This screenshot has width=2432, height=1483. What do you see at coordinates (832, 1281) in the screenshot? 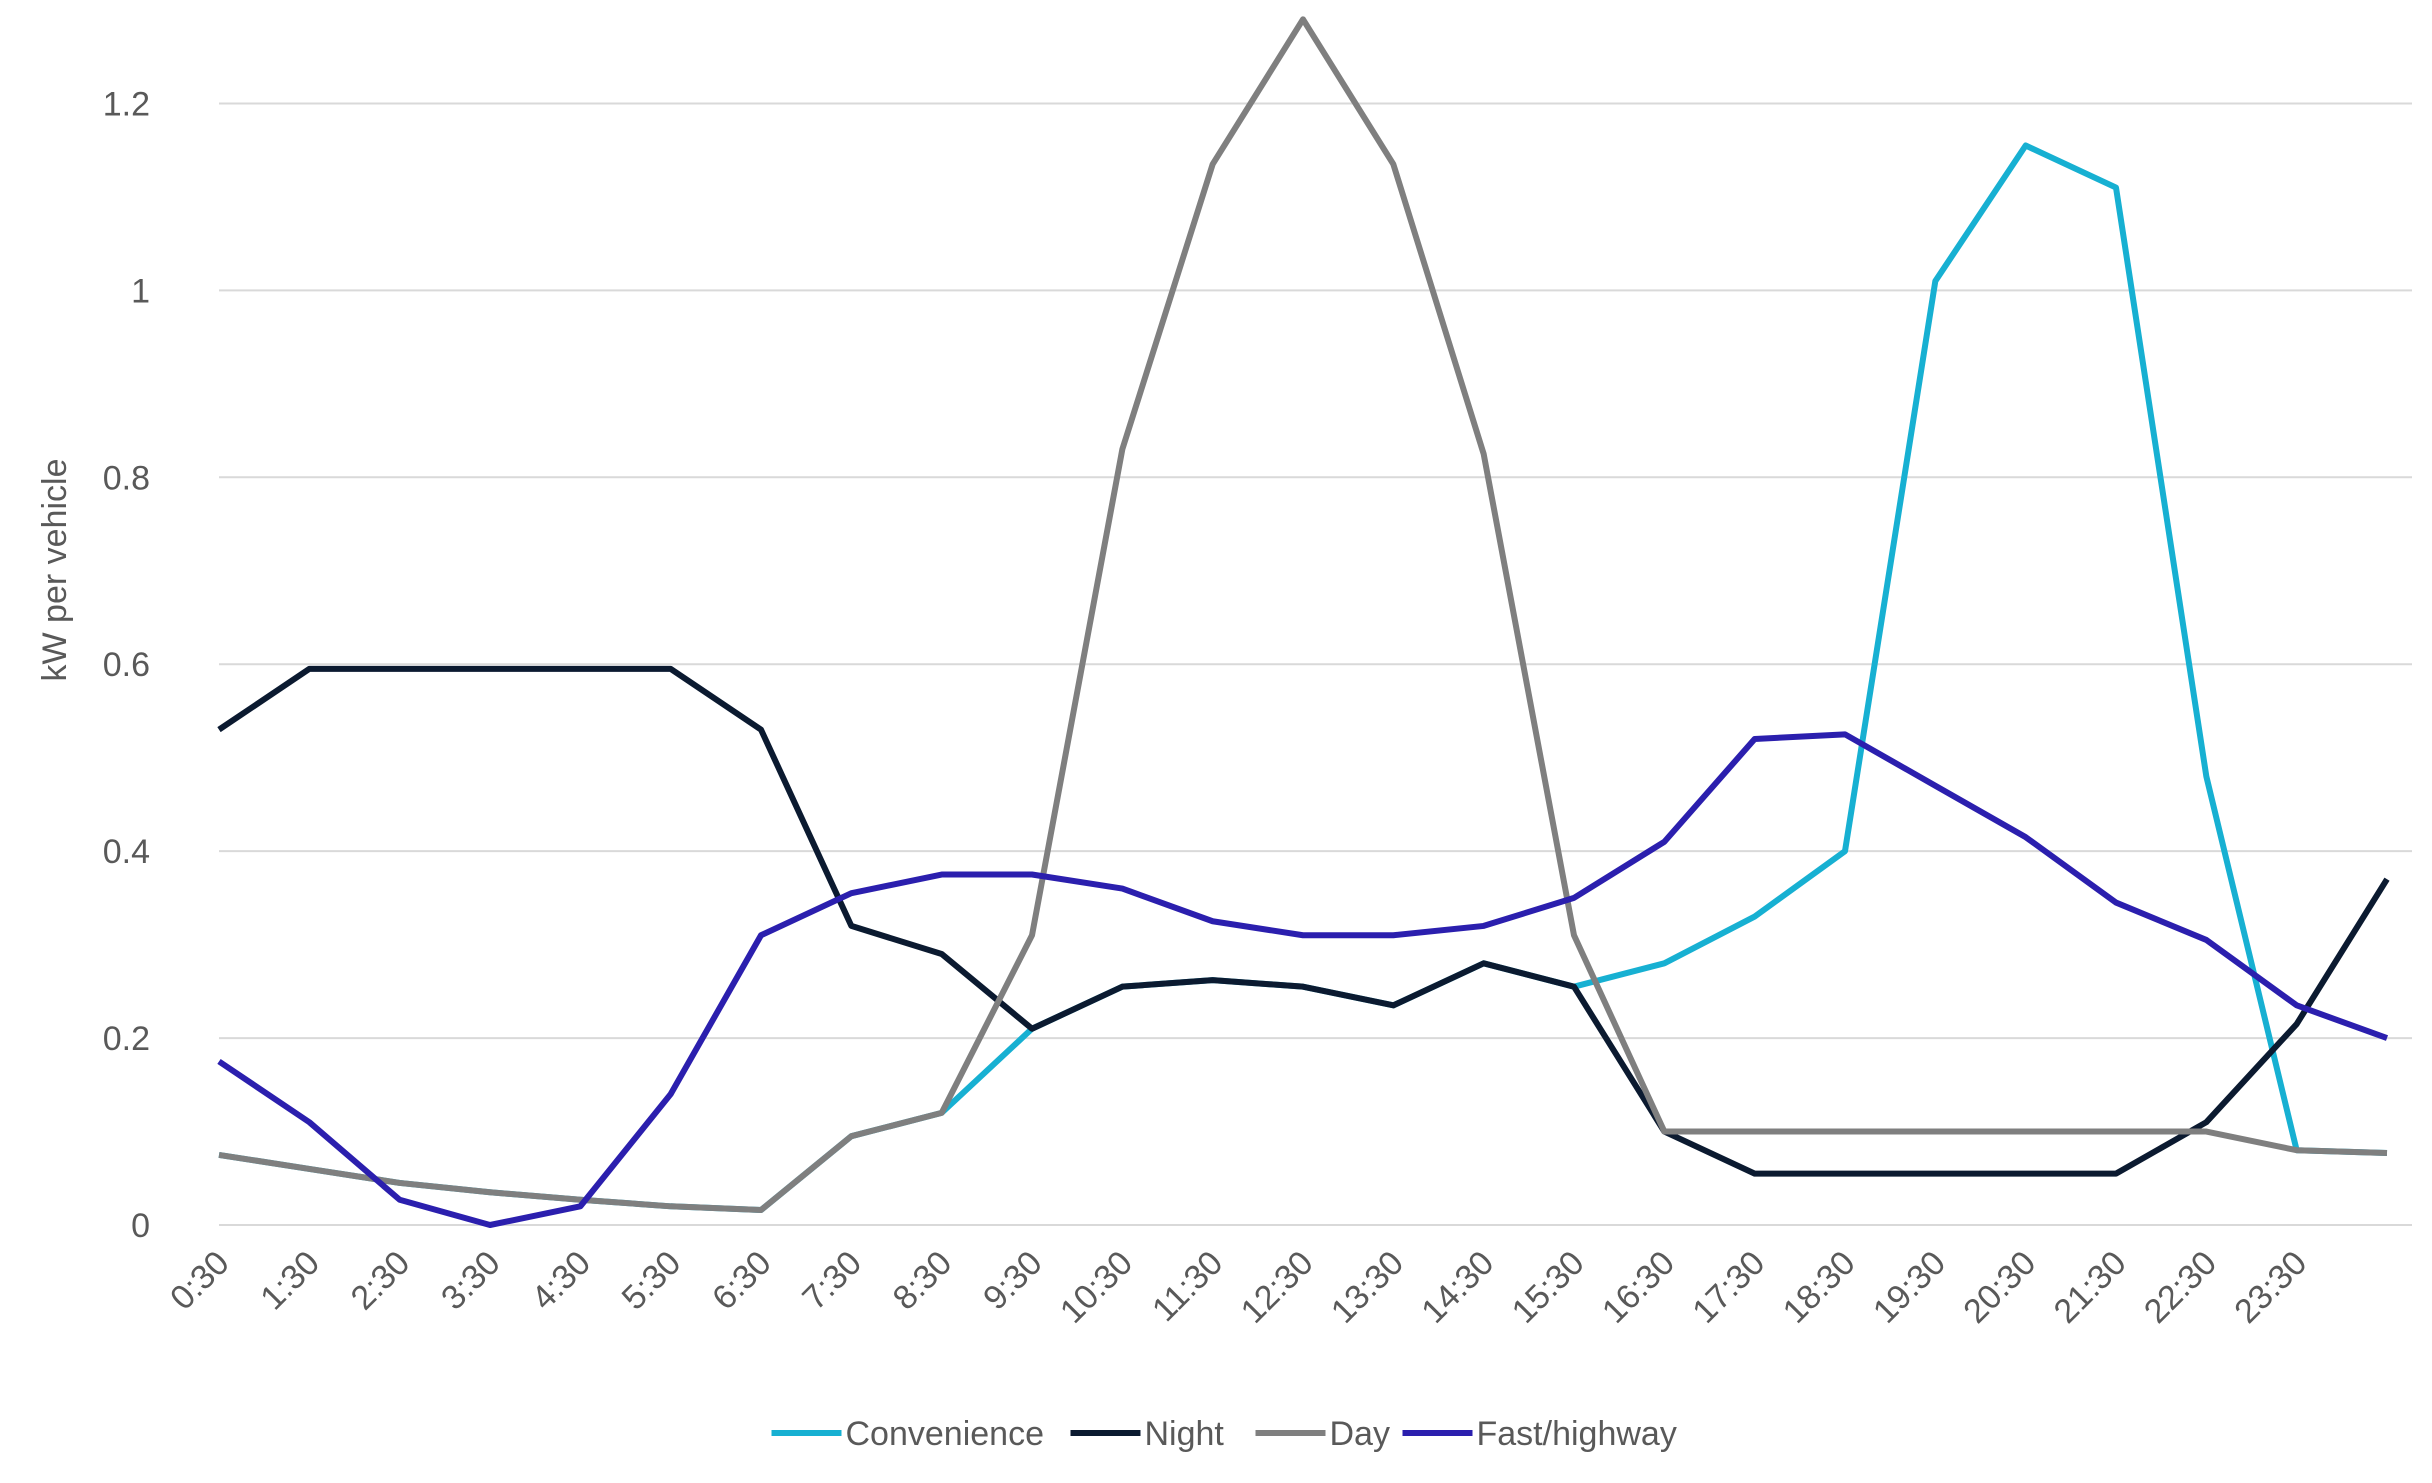
I see `x-tick-label: 7:30` at bounding box center [832, 1281].